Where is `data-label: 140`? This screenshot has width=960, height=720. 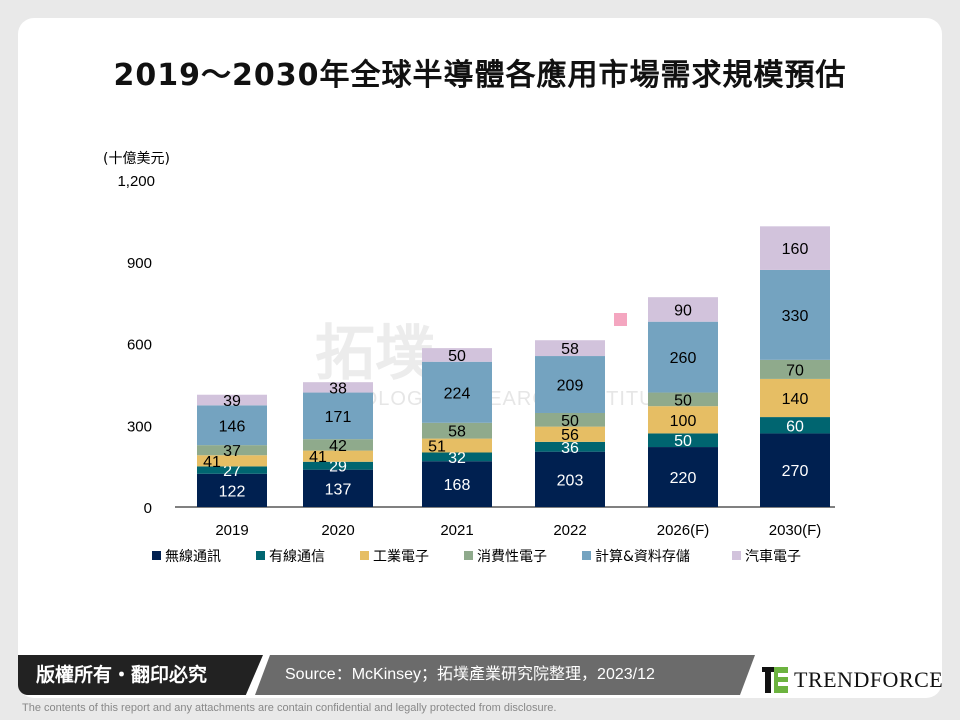
data-label: 140 is located at coordinates (795, 399).